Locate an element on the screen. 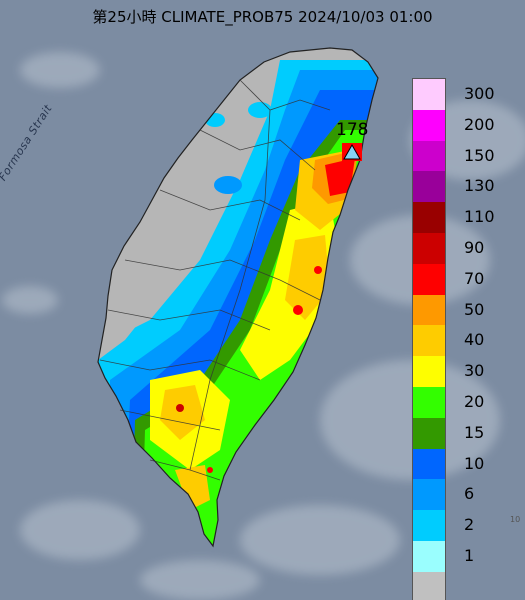 The image size is (525, 600). legend-label: 40 is located at coordinates (474, 340).